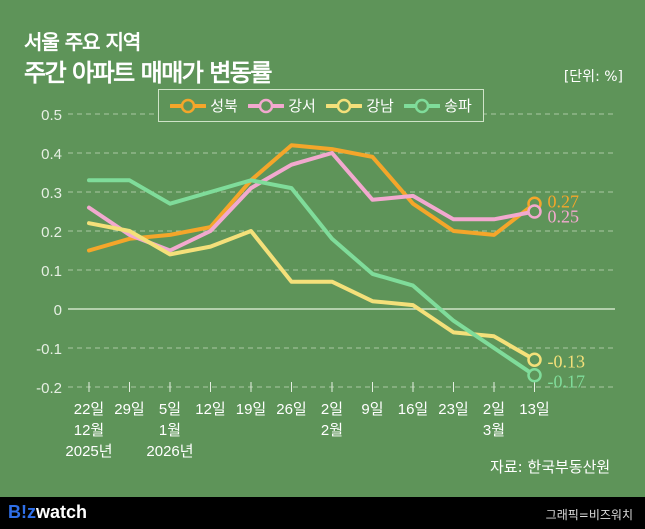 The image size is (645, 529). What do you see at coordinates (453, 409) in the screenshot?
I see `x-tick-label: 23일` at bounding box center [453, 409].